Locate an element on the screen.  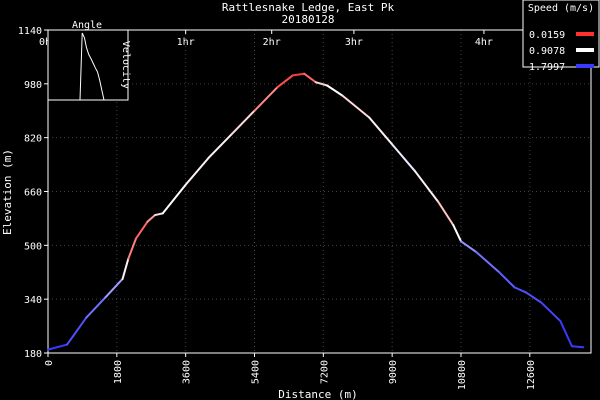
inset-line is located at coordinates (92, 66).